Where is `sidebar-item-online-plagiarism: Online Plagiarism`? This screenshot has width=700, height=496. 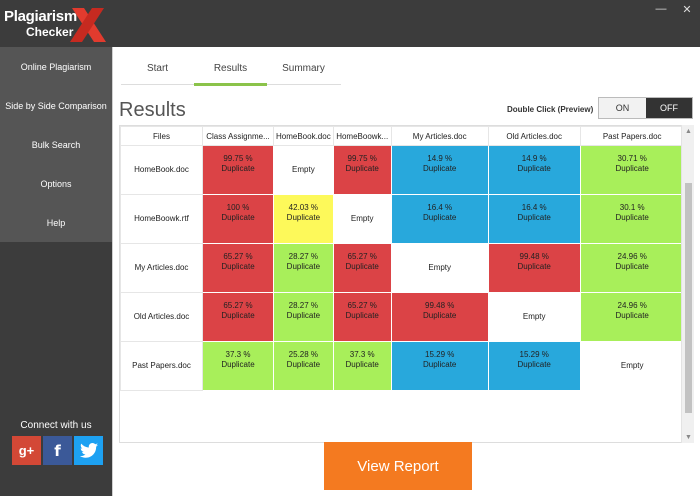
sidebar-item-online-plagiarism: Online Plagiarism is located at coordinates (56, 66).